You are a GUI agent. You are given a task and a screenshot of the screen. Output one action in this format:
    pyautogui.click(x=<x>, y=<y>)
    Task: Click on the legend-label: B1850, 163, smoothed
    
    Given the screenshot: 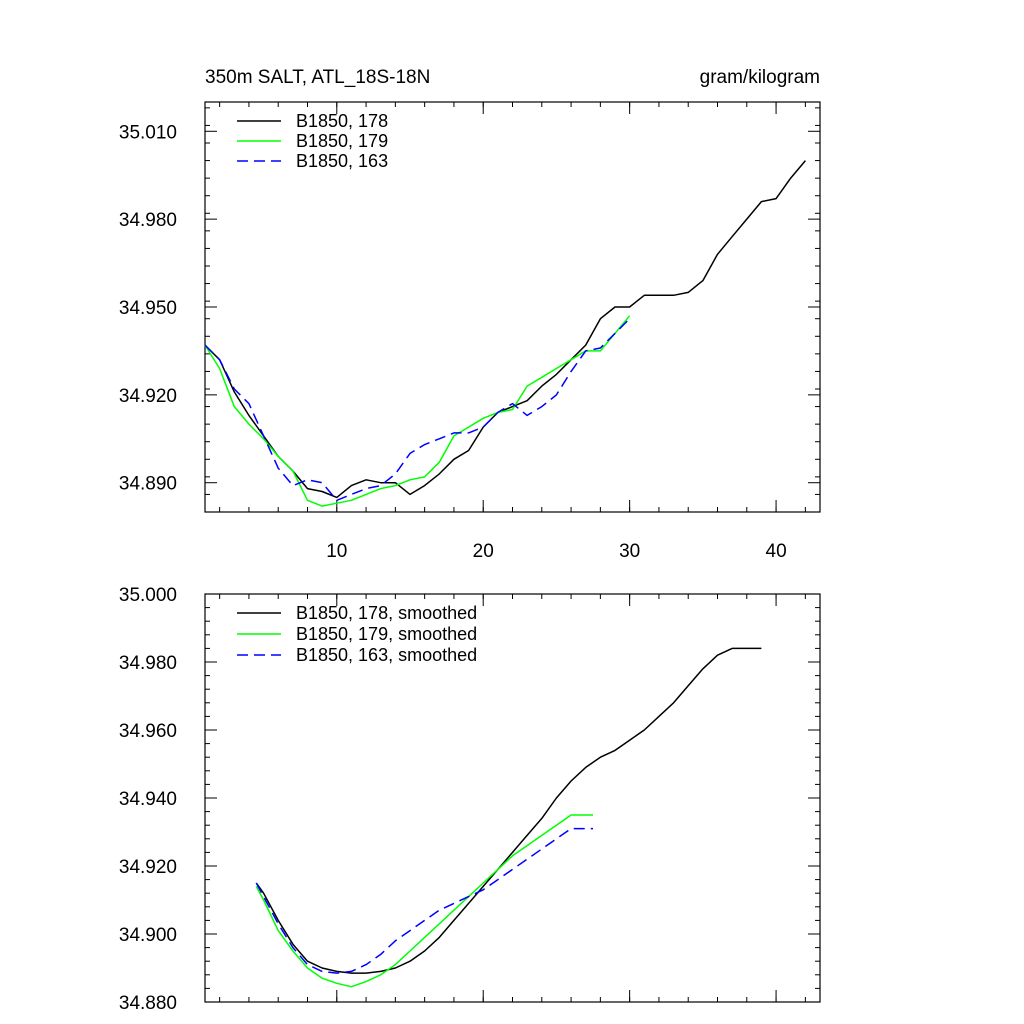 What is the action you would take?
    pyautogui.click(x=386, y=655)
    